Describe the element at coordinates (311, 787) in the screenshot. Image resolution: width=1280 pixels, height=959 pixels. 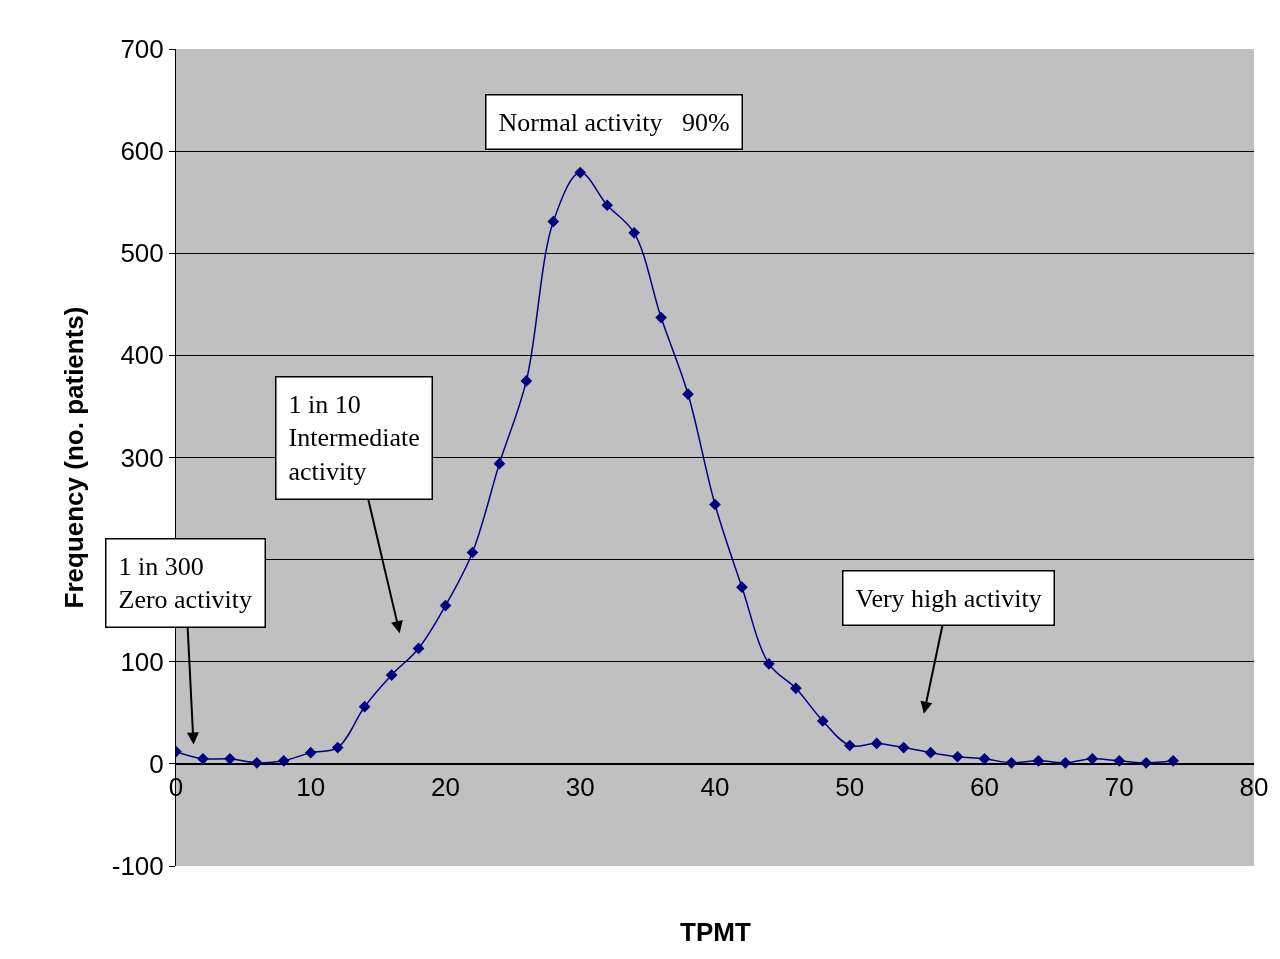
I see `x-tick-label: 10` at that location.